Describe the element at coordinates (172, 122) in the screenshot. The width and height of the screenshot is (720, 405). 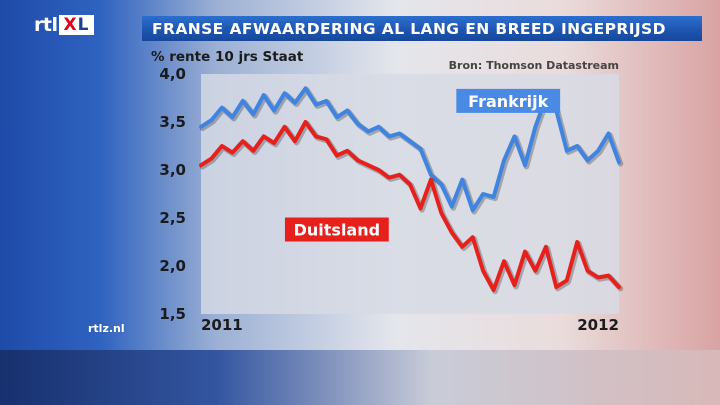
I see `y-tick-label: 3,5` at that location.